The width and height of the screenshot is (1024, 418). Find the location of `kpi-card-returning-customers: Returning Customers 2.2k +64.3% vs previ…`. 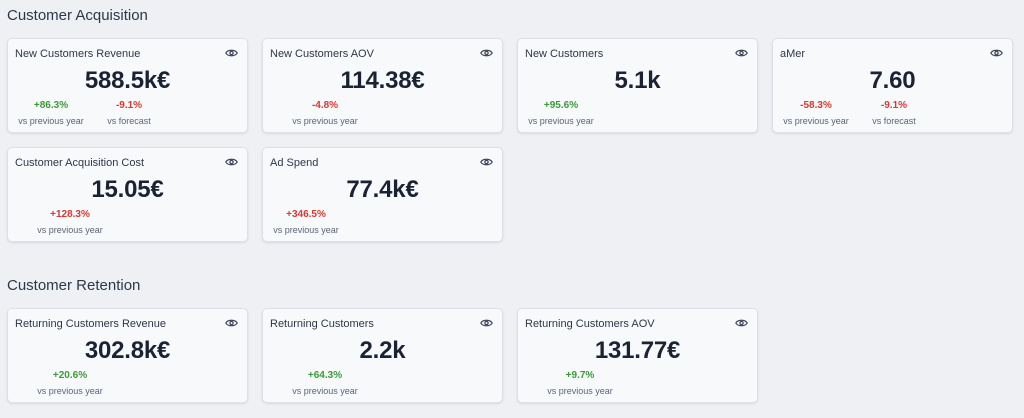

kpi-card-returning-customers: Returning Customers 2.2k +64.3% vs previ… is located at coordinates (382, 355).